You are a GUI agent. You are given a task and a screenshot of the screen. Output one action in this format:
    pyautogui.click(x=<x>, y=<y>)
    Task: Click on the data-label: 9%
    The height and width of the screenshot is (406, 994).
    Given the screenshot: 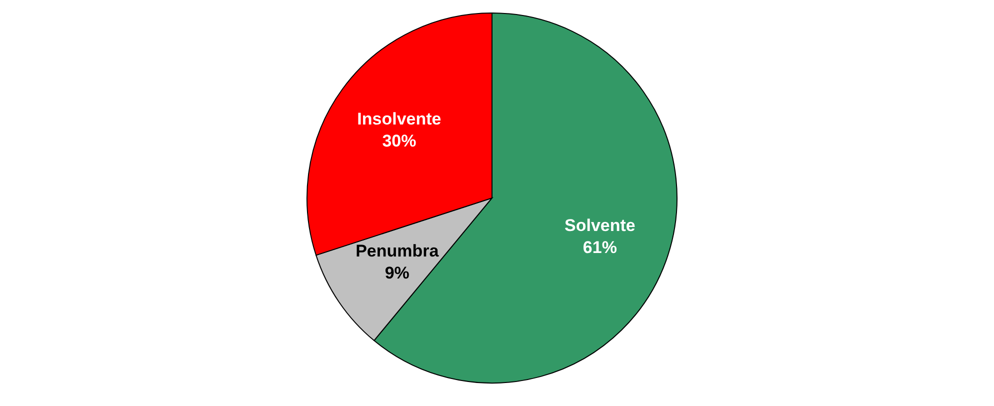 What is the action you would take?
    pyautogui.click(x=397, y=272)
    